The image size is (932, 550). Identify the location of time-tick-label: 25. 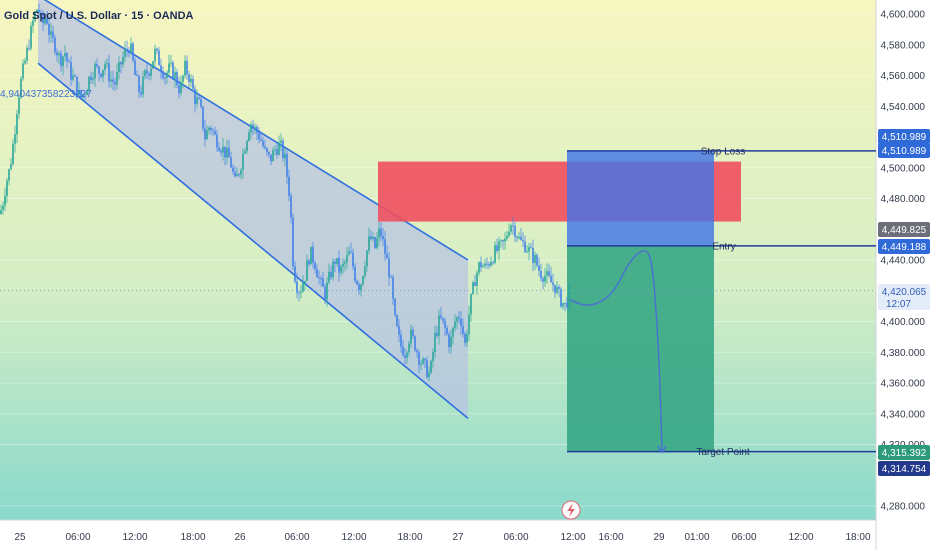
(20, 537).